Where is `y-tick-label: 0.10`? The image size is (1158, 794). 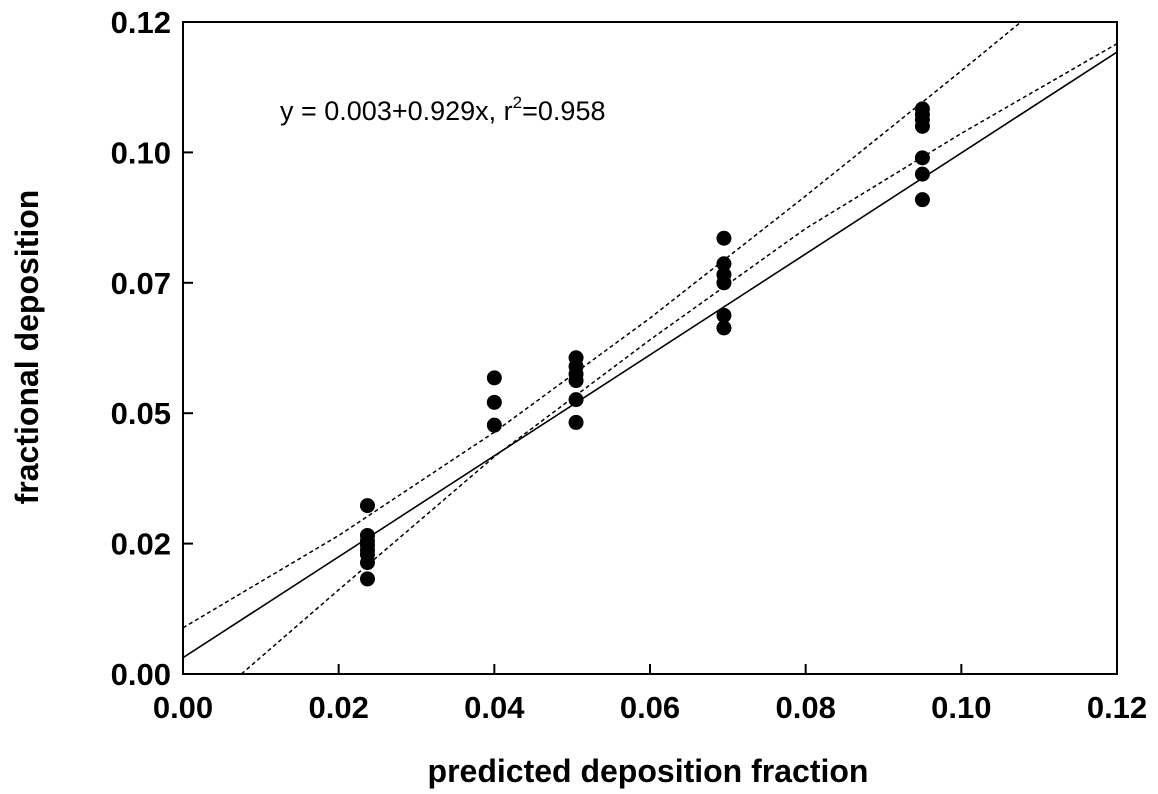
y-tick-label: 0.10 is located at coordinates (141, 152).